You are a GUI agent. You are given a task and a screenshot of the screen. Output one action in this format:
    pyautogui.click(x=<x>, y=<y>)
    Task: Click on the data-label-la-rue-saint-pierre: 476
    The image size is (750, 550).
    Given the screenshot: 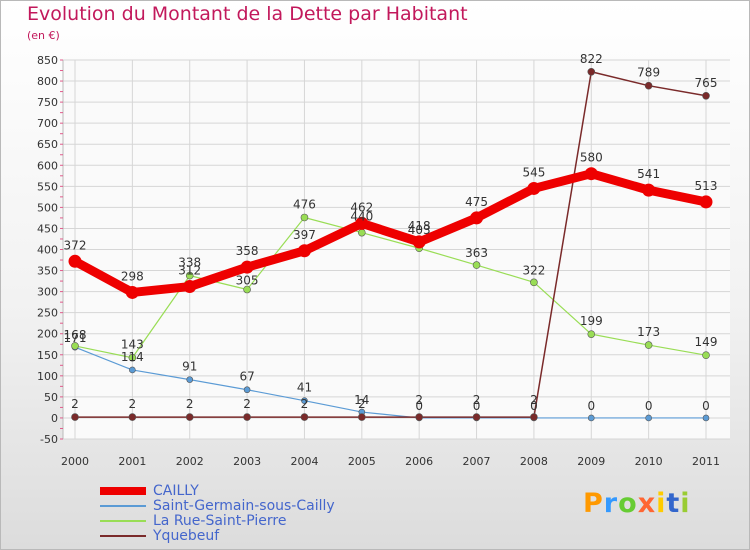 What is the action you would take?
    pyautogui.click(x=304, y=204)
    